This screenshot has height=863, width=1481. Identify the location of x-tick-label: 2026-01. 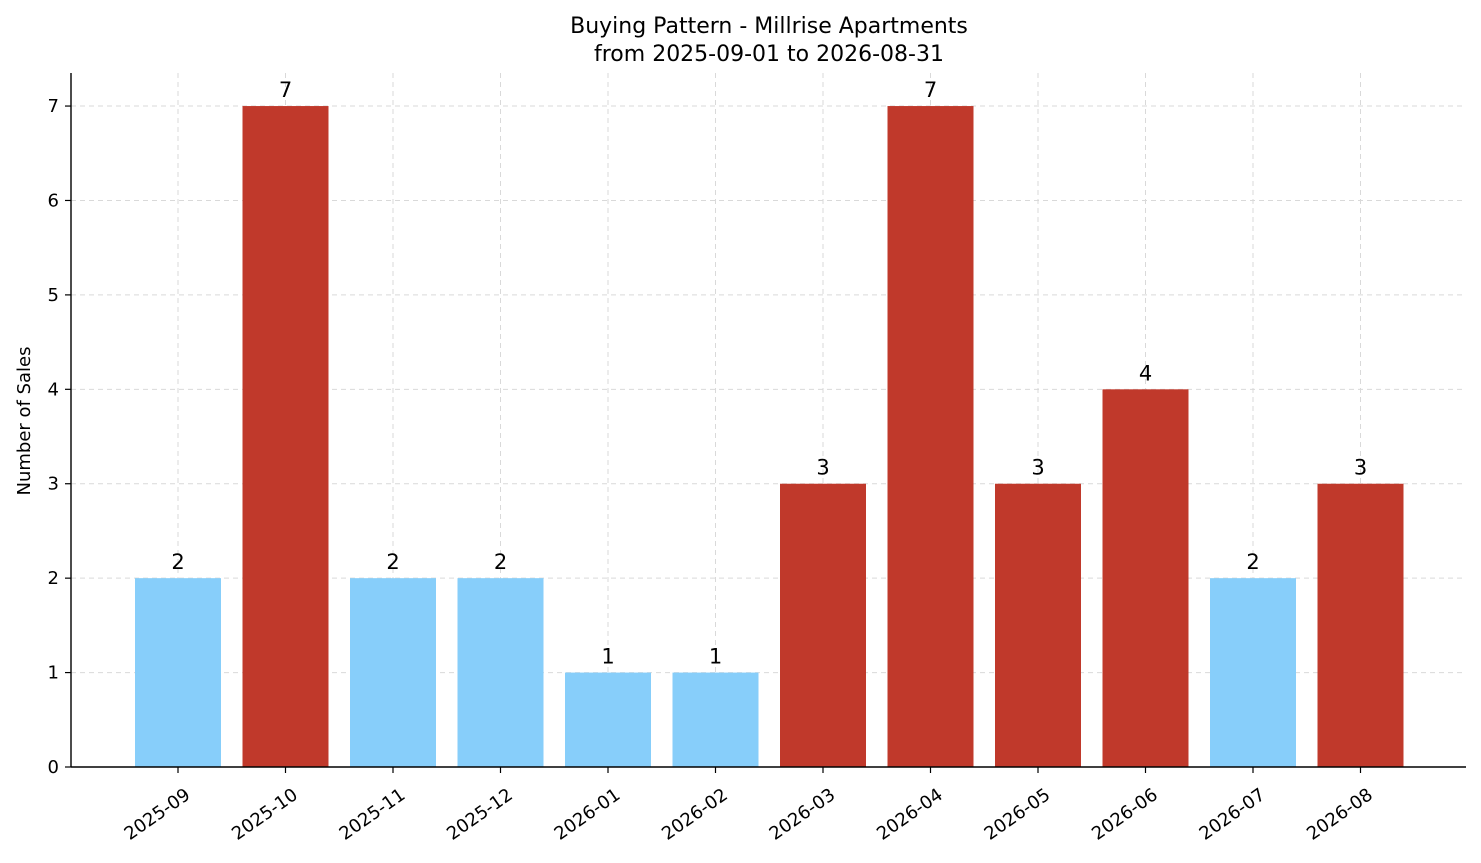
(588, 814).